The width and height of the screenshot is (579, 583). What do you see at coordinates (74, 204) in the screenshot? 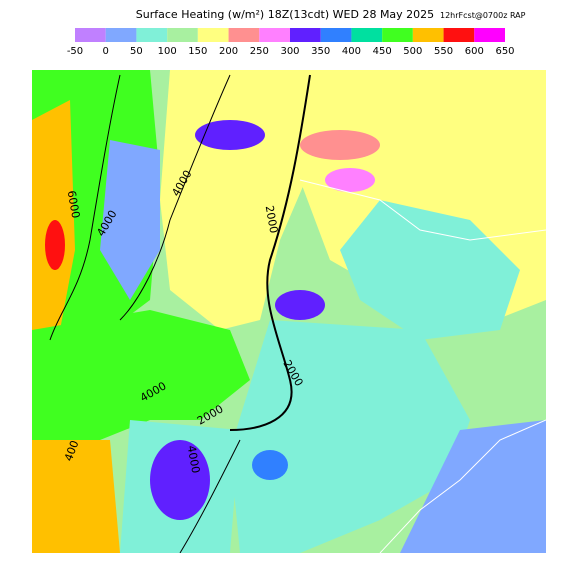
I see `contour-label: 6000` at bounding box center [74, 204].